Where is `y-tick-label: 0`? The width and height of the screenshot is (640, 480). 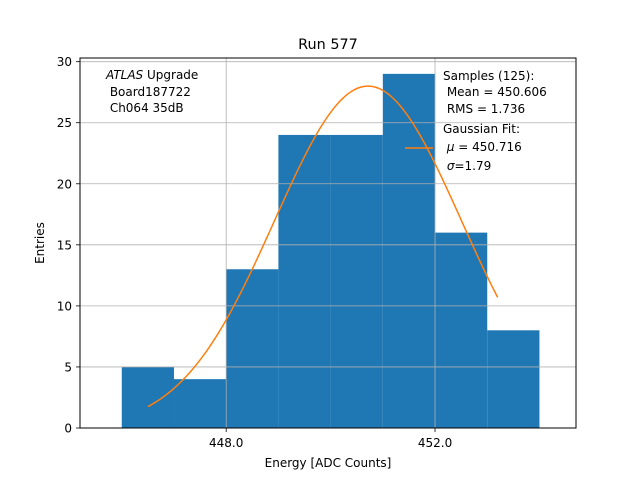 y-tick-label: 0 is located at coordinates (68, 429).